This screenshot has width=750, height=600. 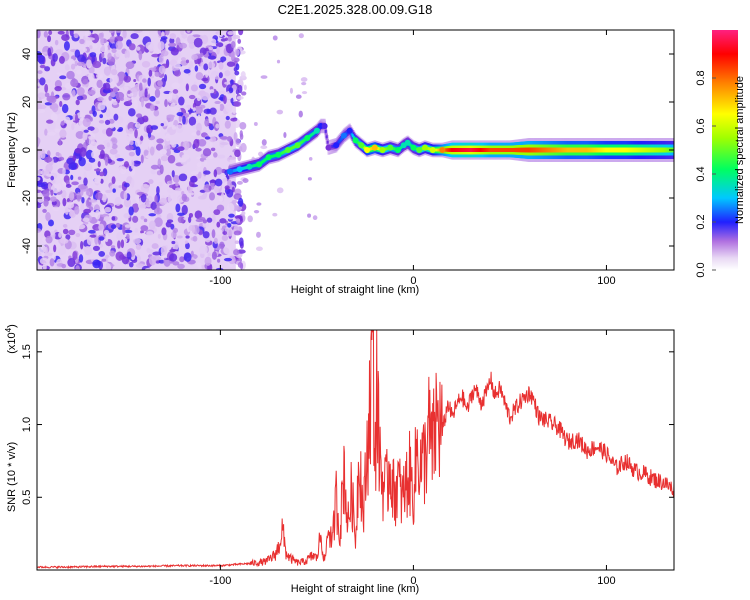 I want to click on snr-y-multiplier-base: (x10, so click(x=12, y=342).